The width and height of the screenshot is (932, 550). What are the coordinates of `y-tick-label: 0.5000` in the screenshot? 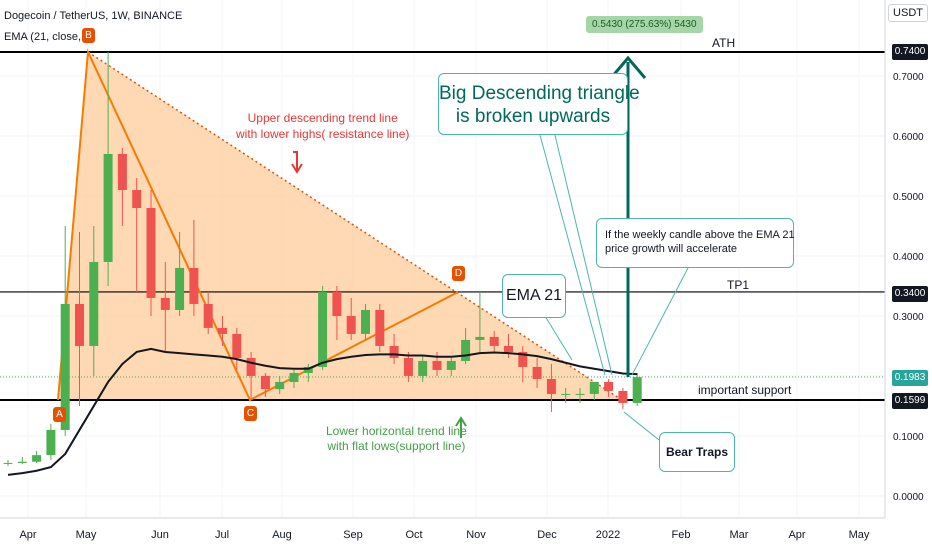 It's located at (908, 197).